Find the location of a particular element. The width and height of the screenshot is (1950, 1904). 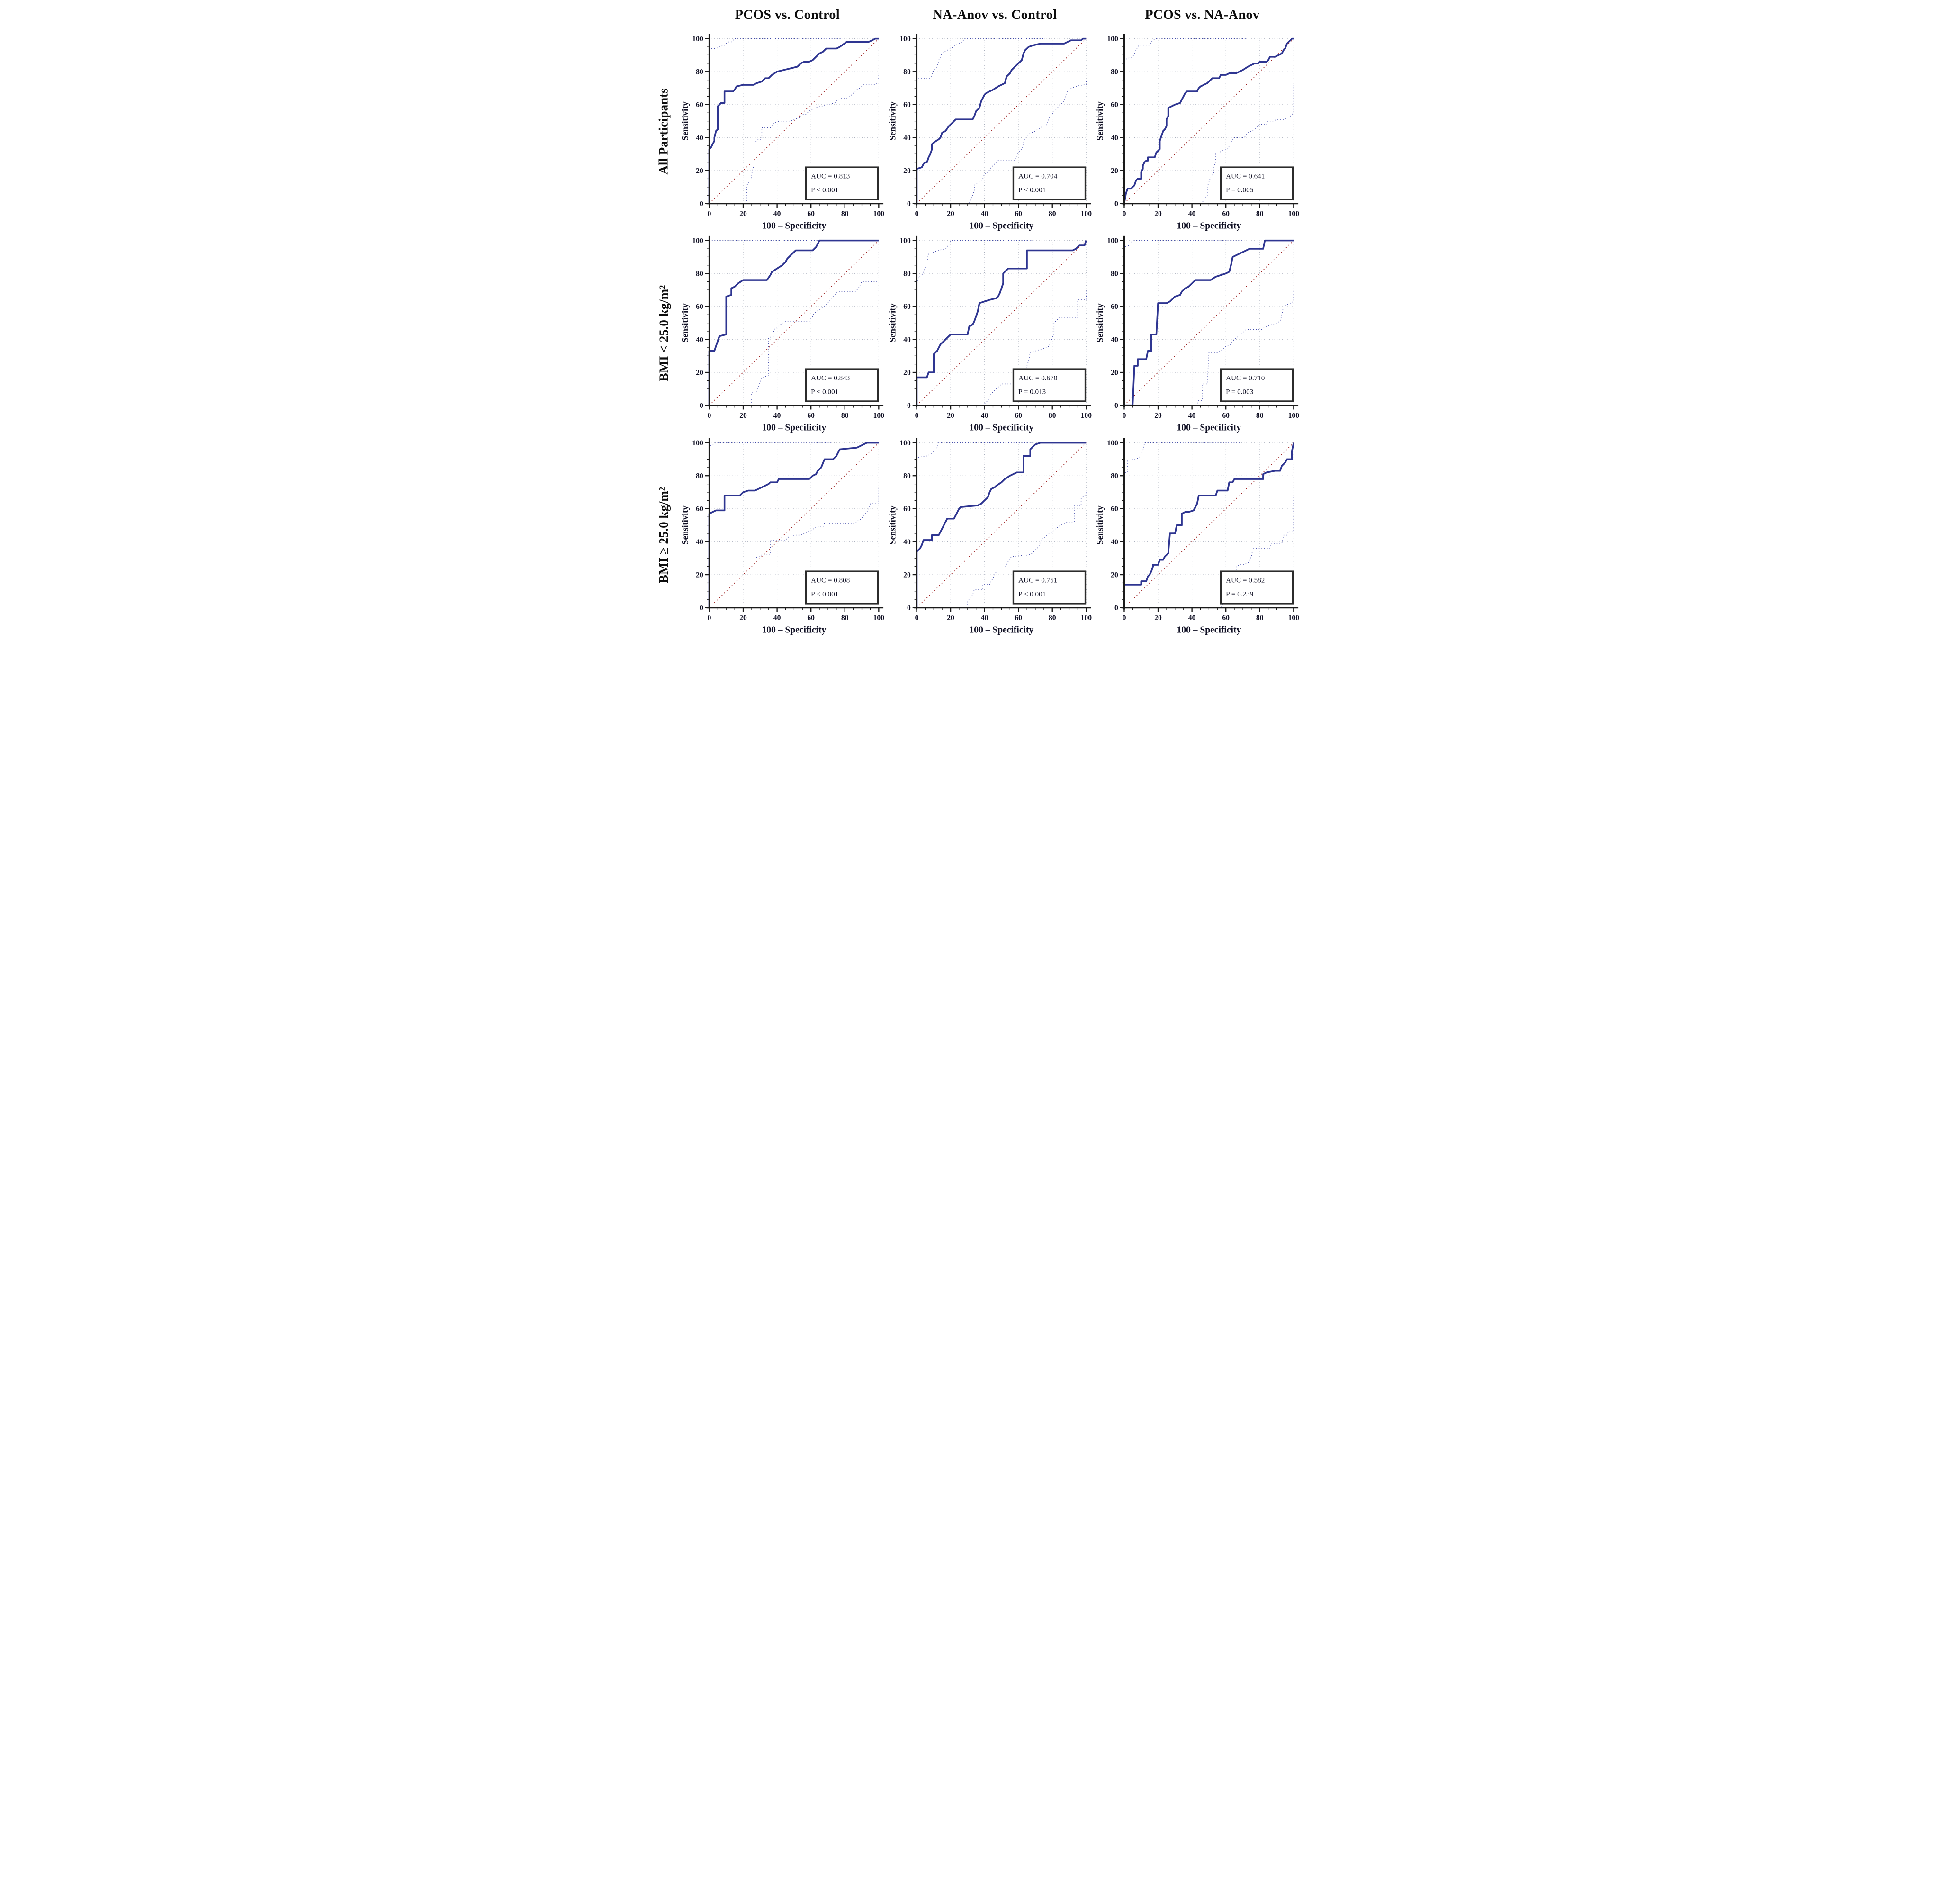

ci-lower-band is located at coordinates (1023, 142).